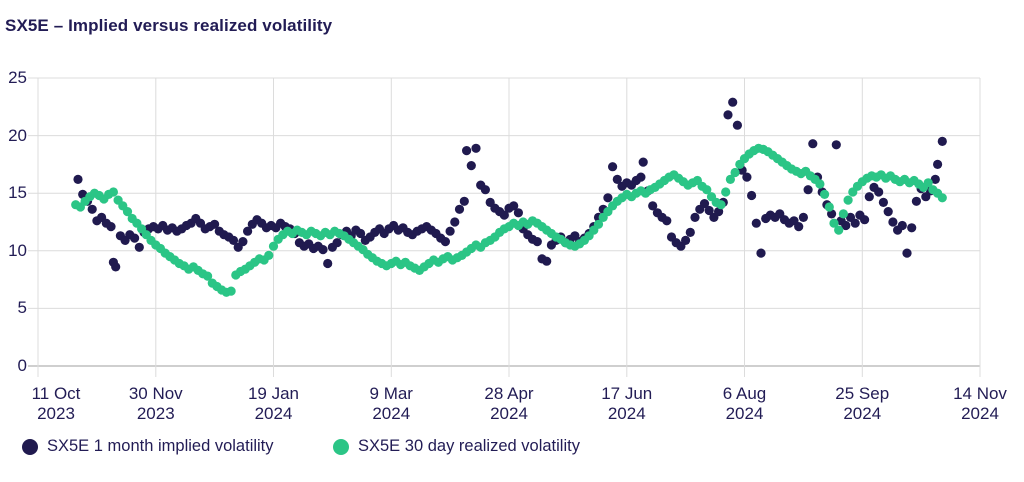 This screenshot has height=482, width=1024. What do you see at coordinates (17, 193) in the screenshot?
I see `y-tick-label: 15` at bounding box center [17, 193].